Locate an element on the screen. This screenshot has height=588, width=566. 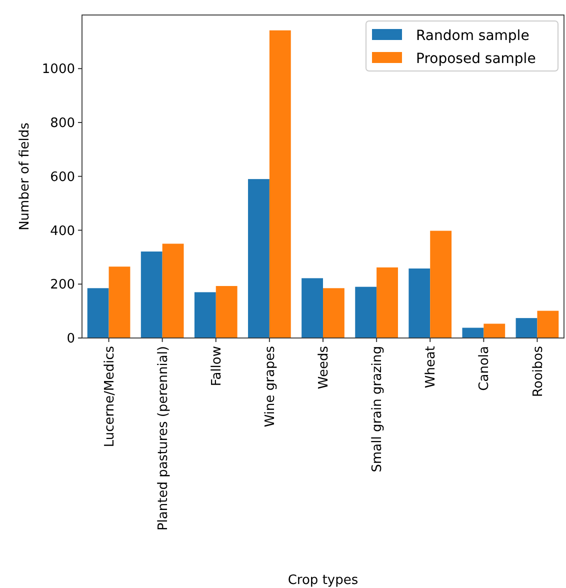
y-tick-label: 200 is located at coordinates (62, 285).